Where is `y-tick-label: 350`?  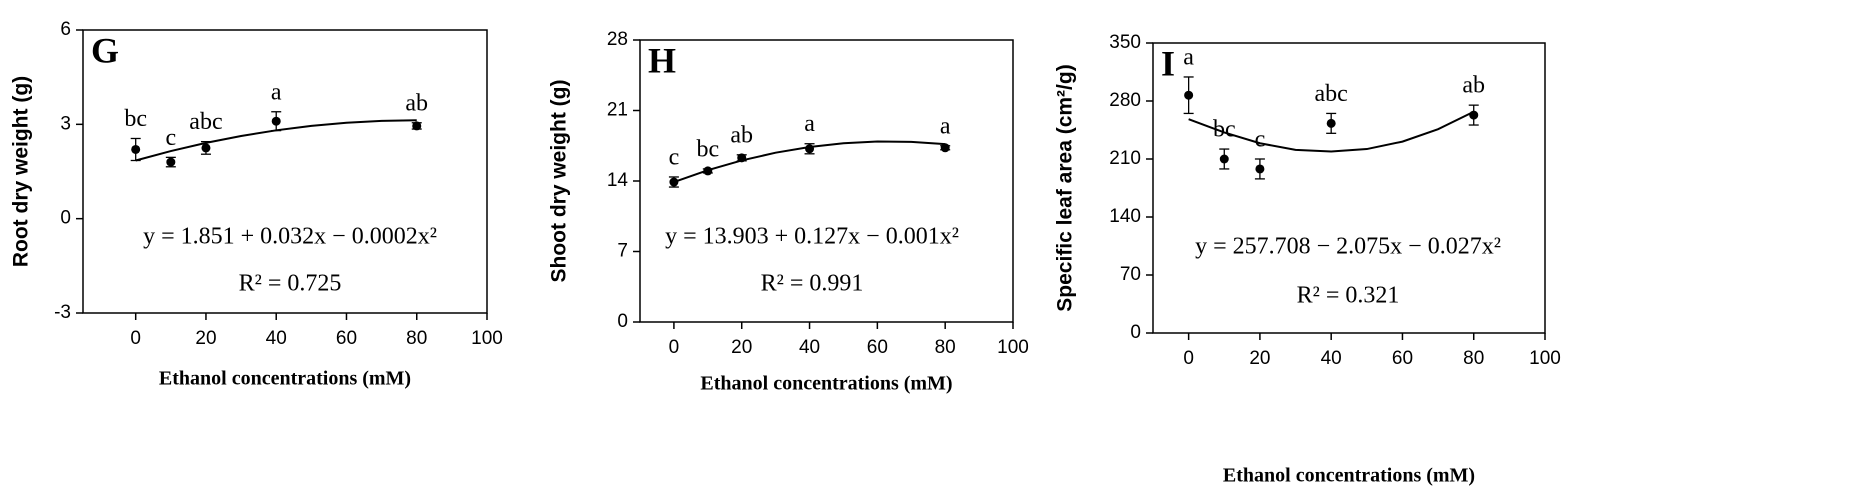
y-tick-label: 350 is located at coordinates (1125, 42).